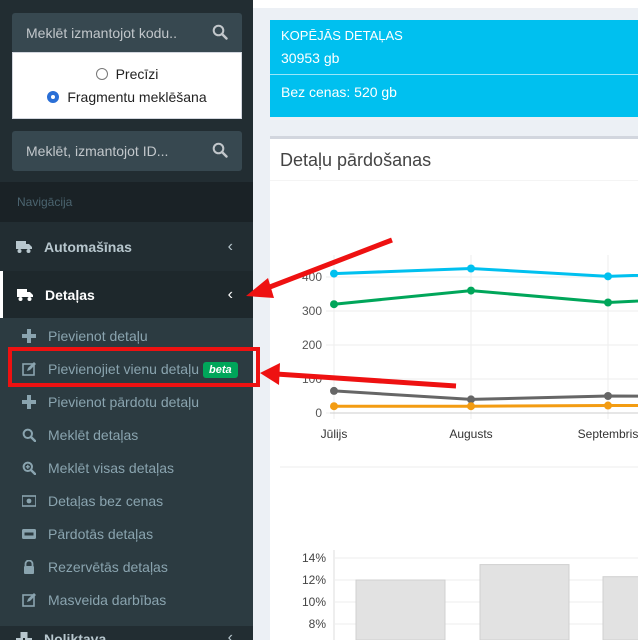  I want to click on info-box-divider, so click(454, 74).